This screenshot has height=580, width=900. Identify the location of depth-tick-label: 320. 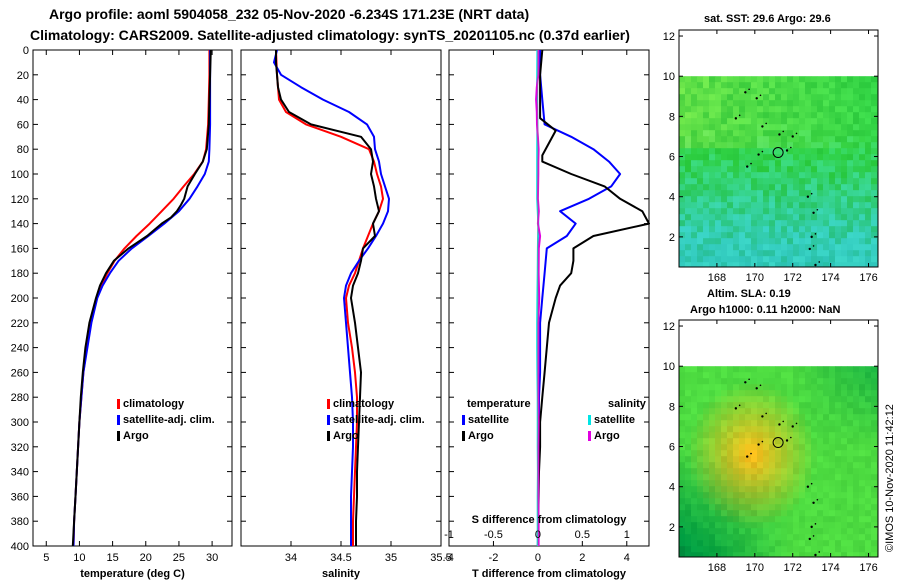
(20, 448).